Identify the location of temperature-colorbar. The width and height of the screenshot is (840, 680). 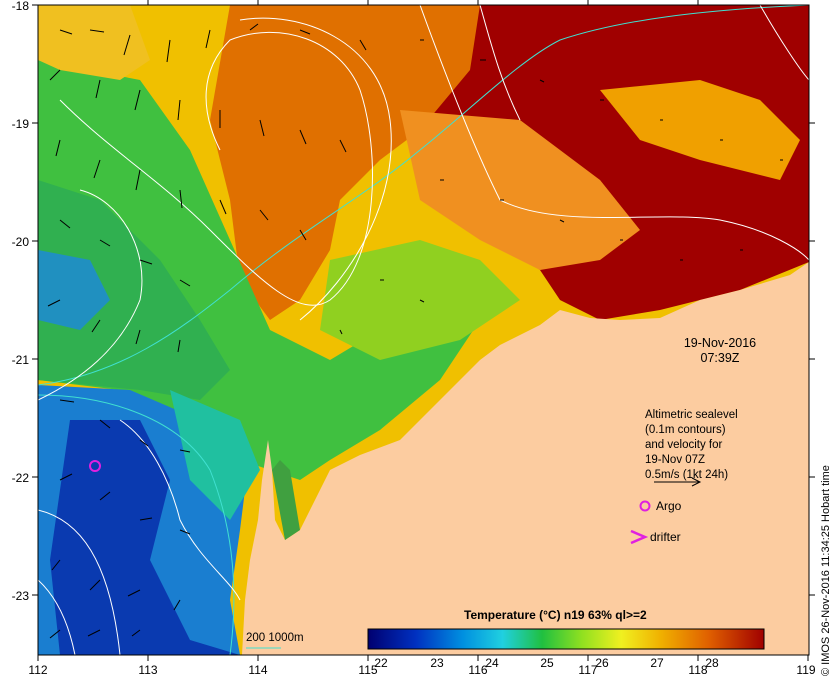
(566, 639).